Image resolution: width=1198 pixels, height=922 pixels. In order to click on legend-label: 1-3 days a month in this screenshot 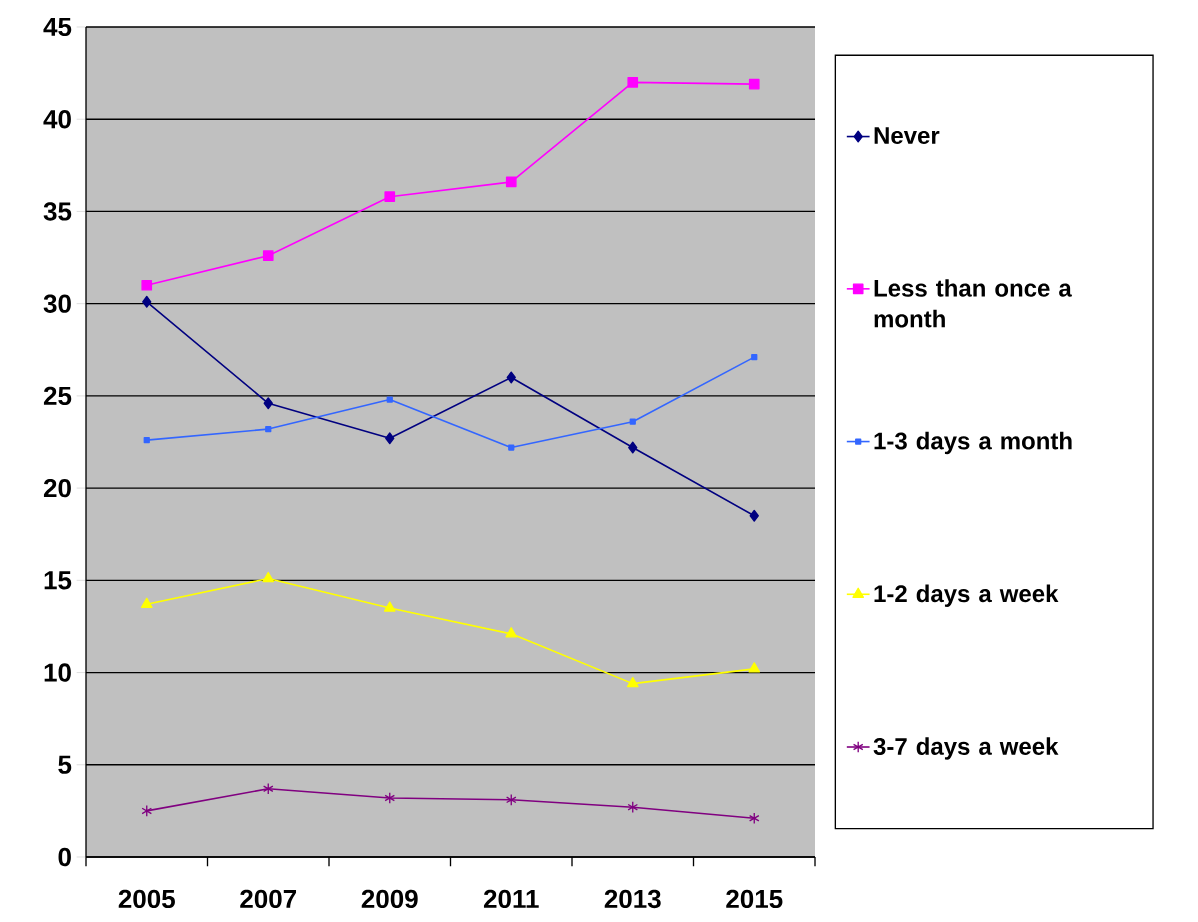, I will do `click(973, 443)`.